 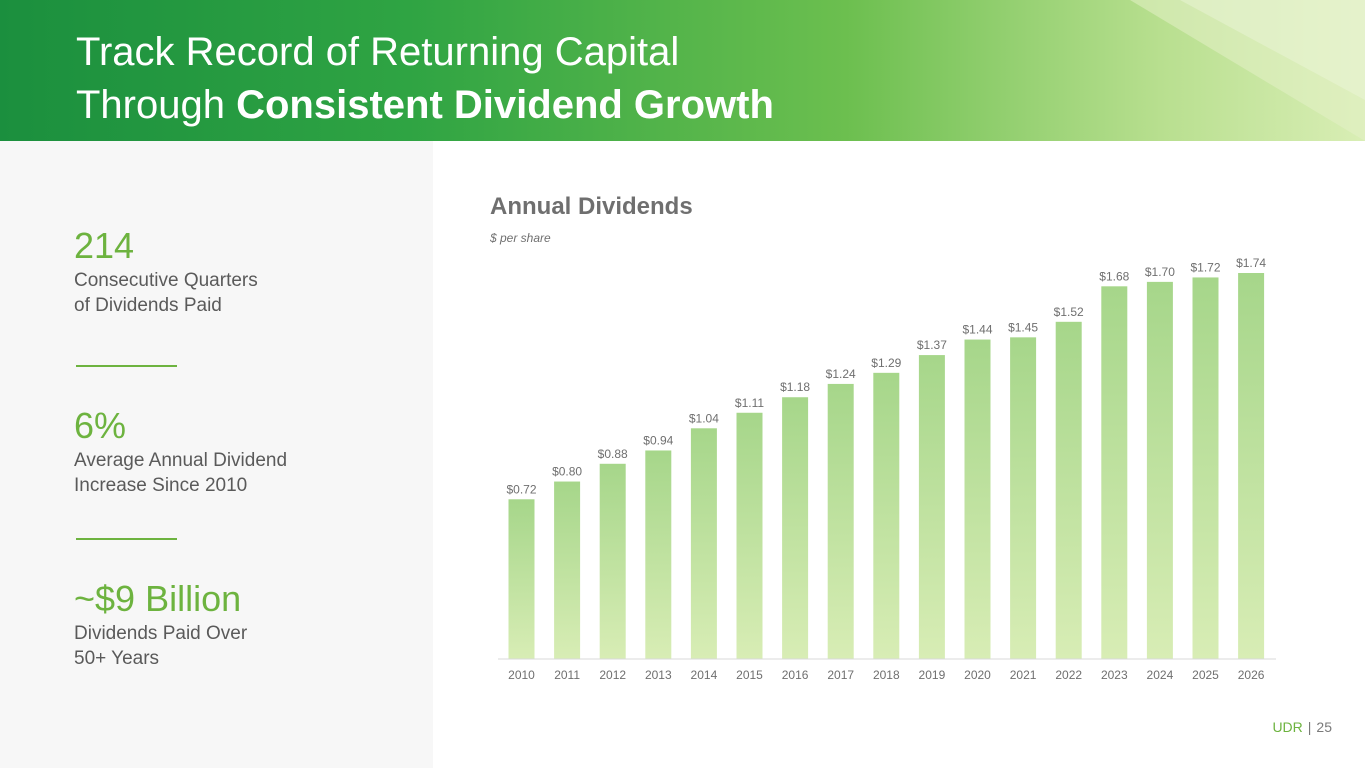 I want to click on header-decoration, so click(x=1247, y=70).